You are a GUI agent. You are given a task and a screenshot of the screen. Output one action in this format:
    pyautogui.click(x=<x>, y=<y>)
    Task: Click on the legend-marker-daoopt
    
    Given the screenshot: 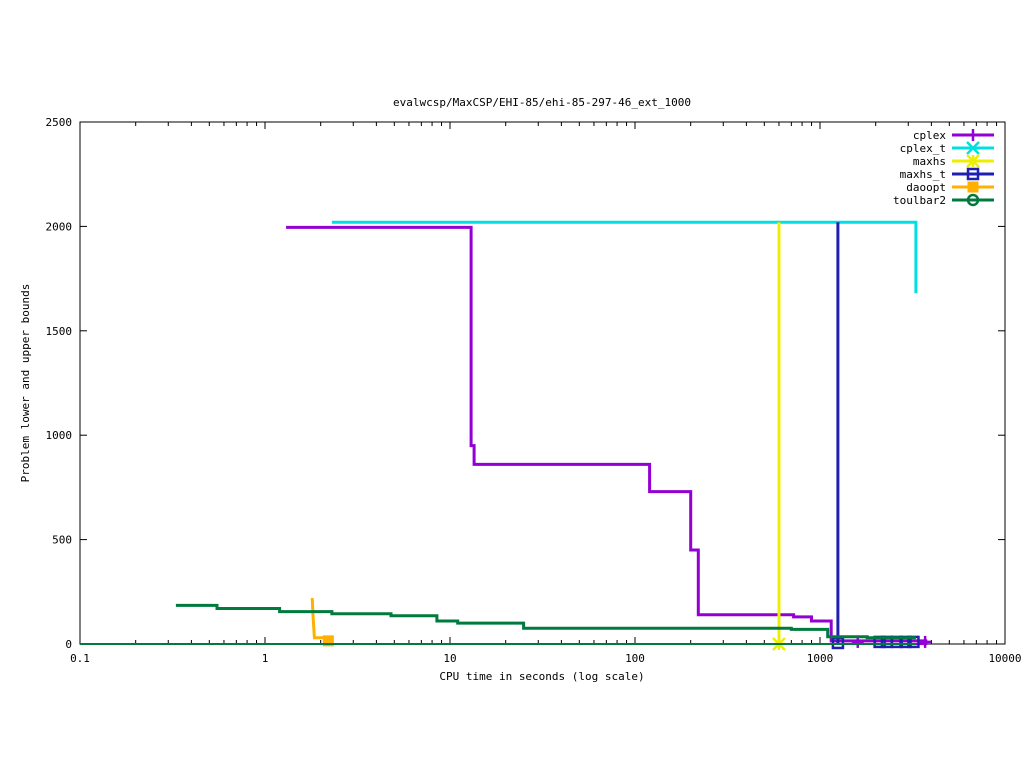 What is the action you would take?
    pyautogui.click(x=973, y=187)
    